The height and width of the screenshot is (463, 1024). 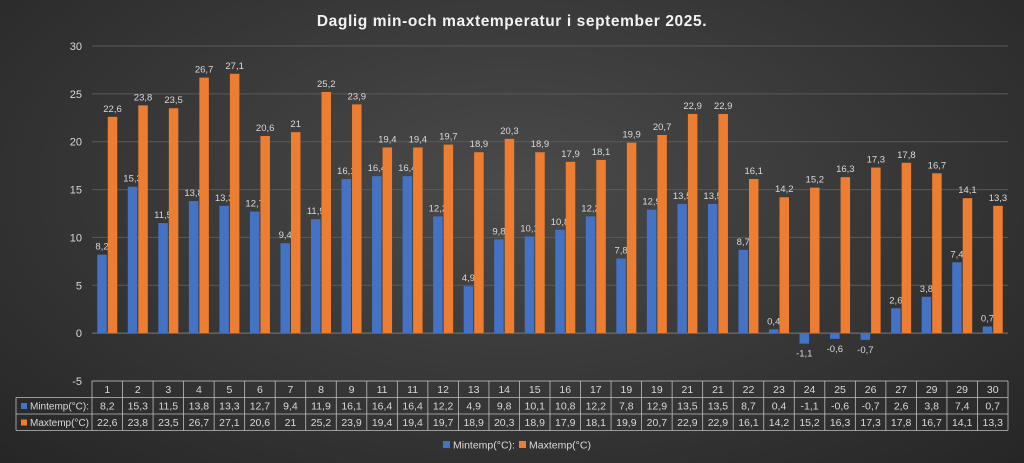 I want to click on category-label: 27, so click(x=901, y=390).